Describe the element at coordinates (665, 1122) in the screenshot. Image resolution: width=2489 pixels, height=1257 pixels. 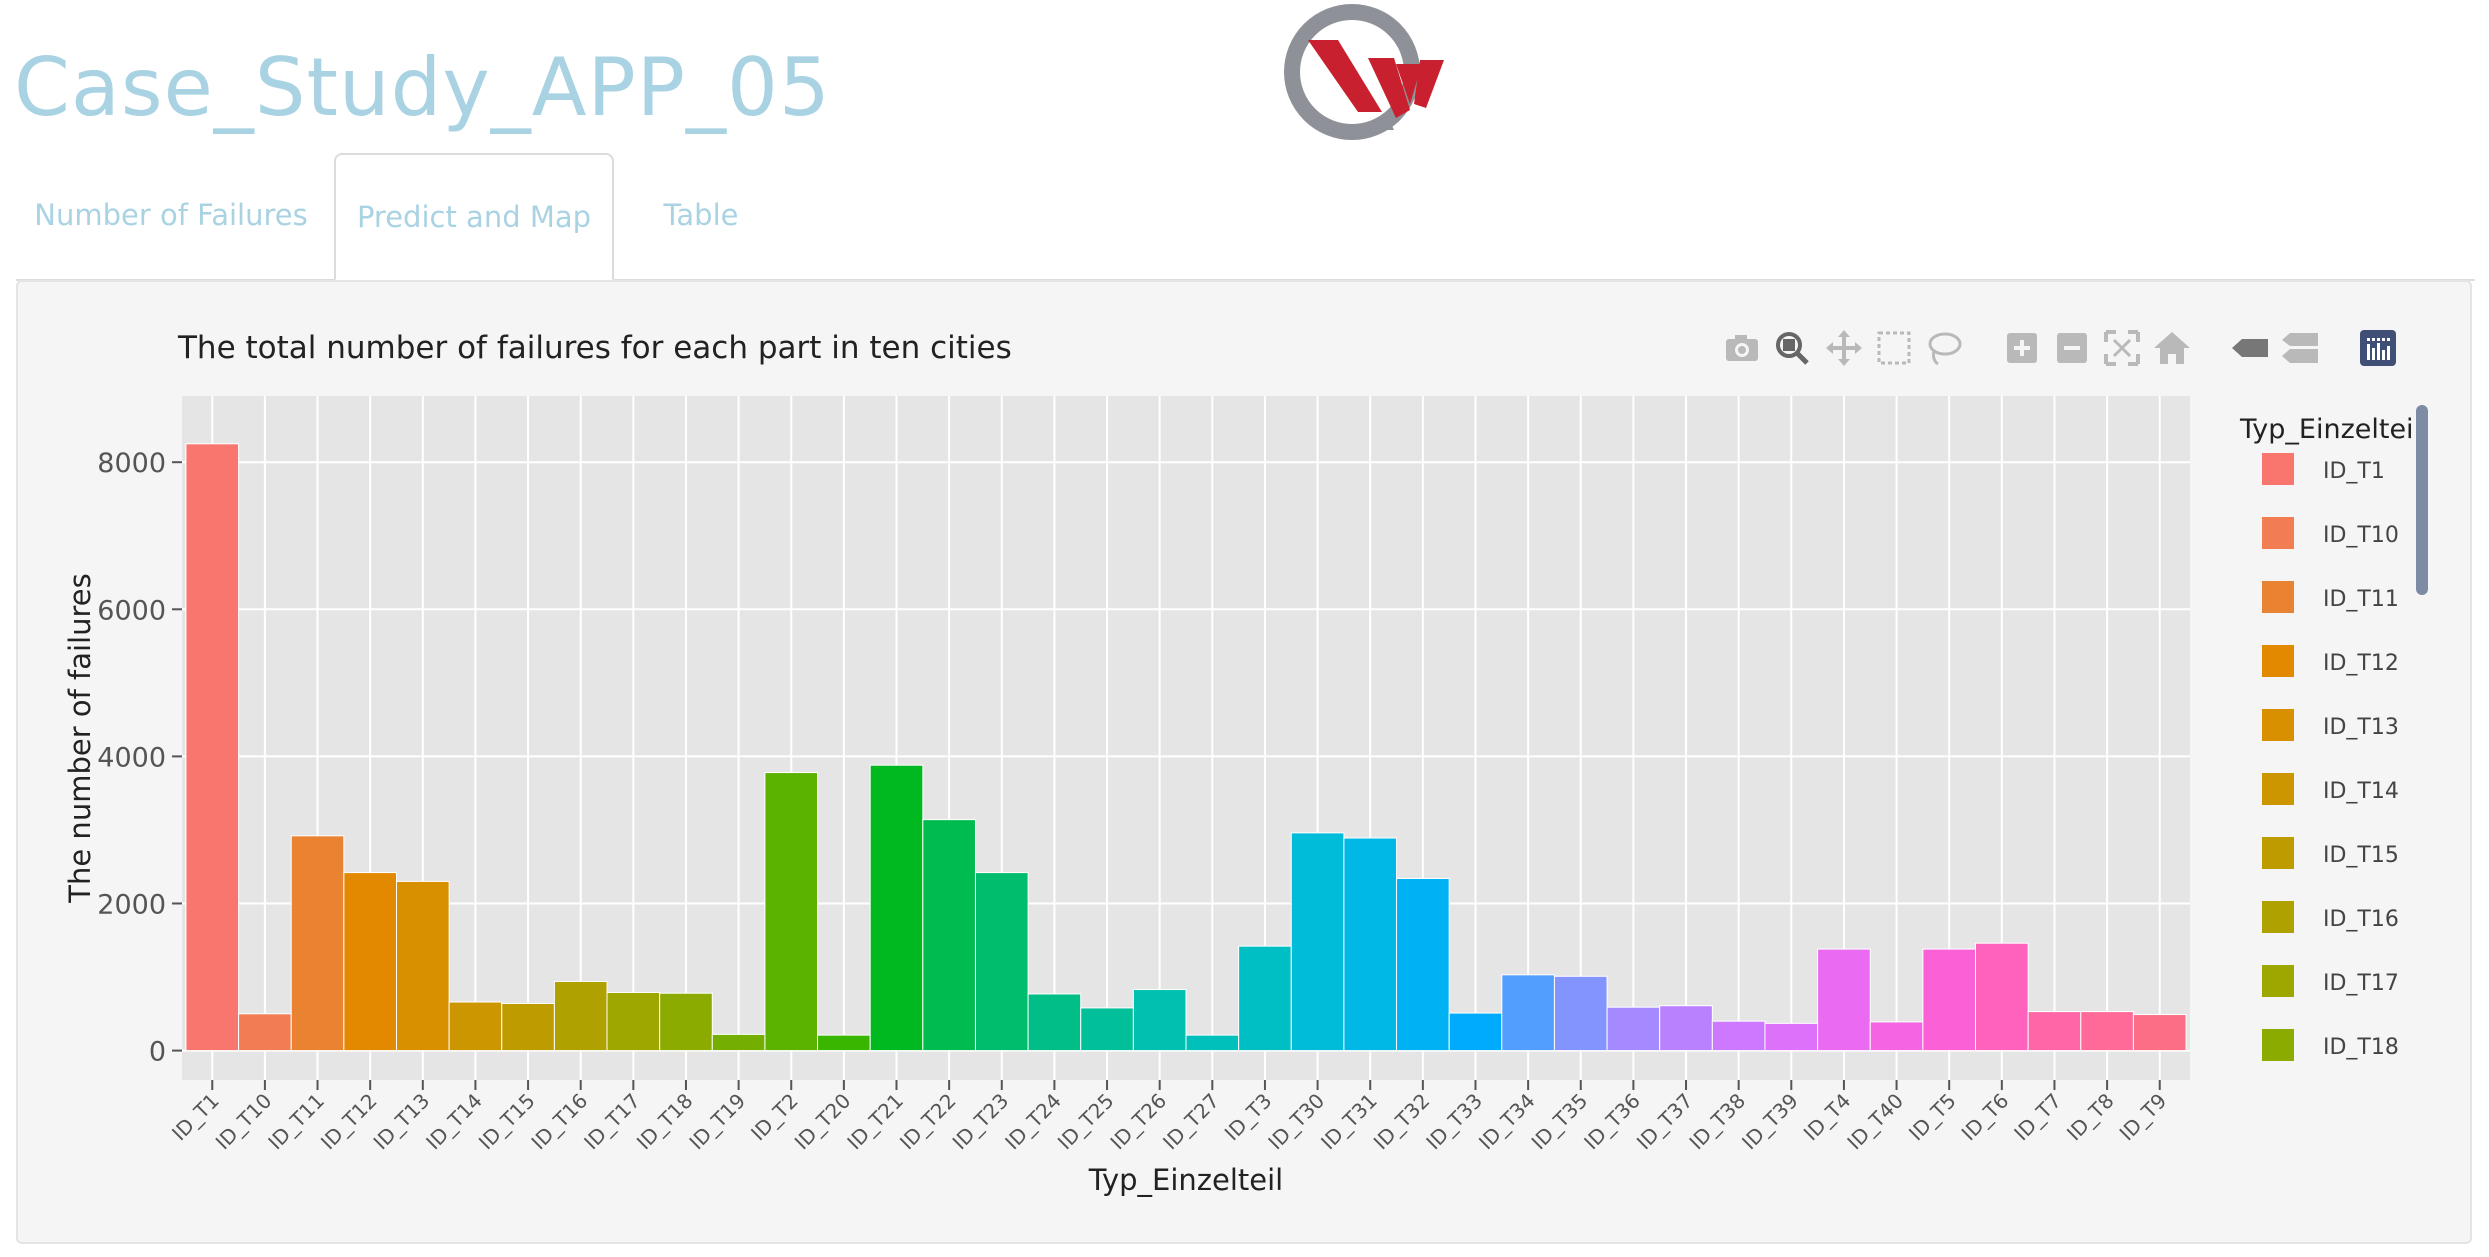
I see `x-tick-label: ID_T18` at that location.